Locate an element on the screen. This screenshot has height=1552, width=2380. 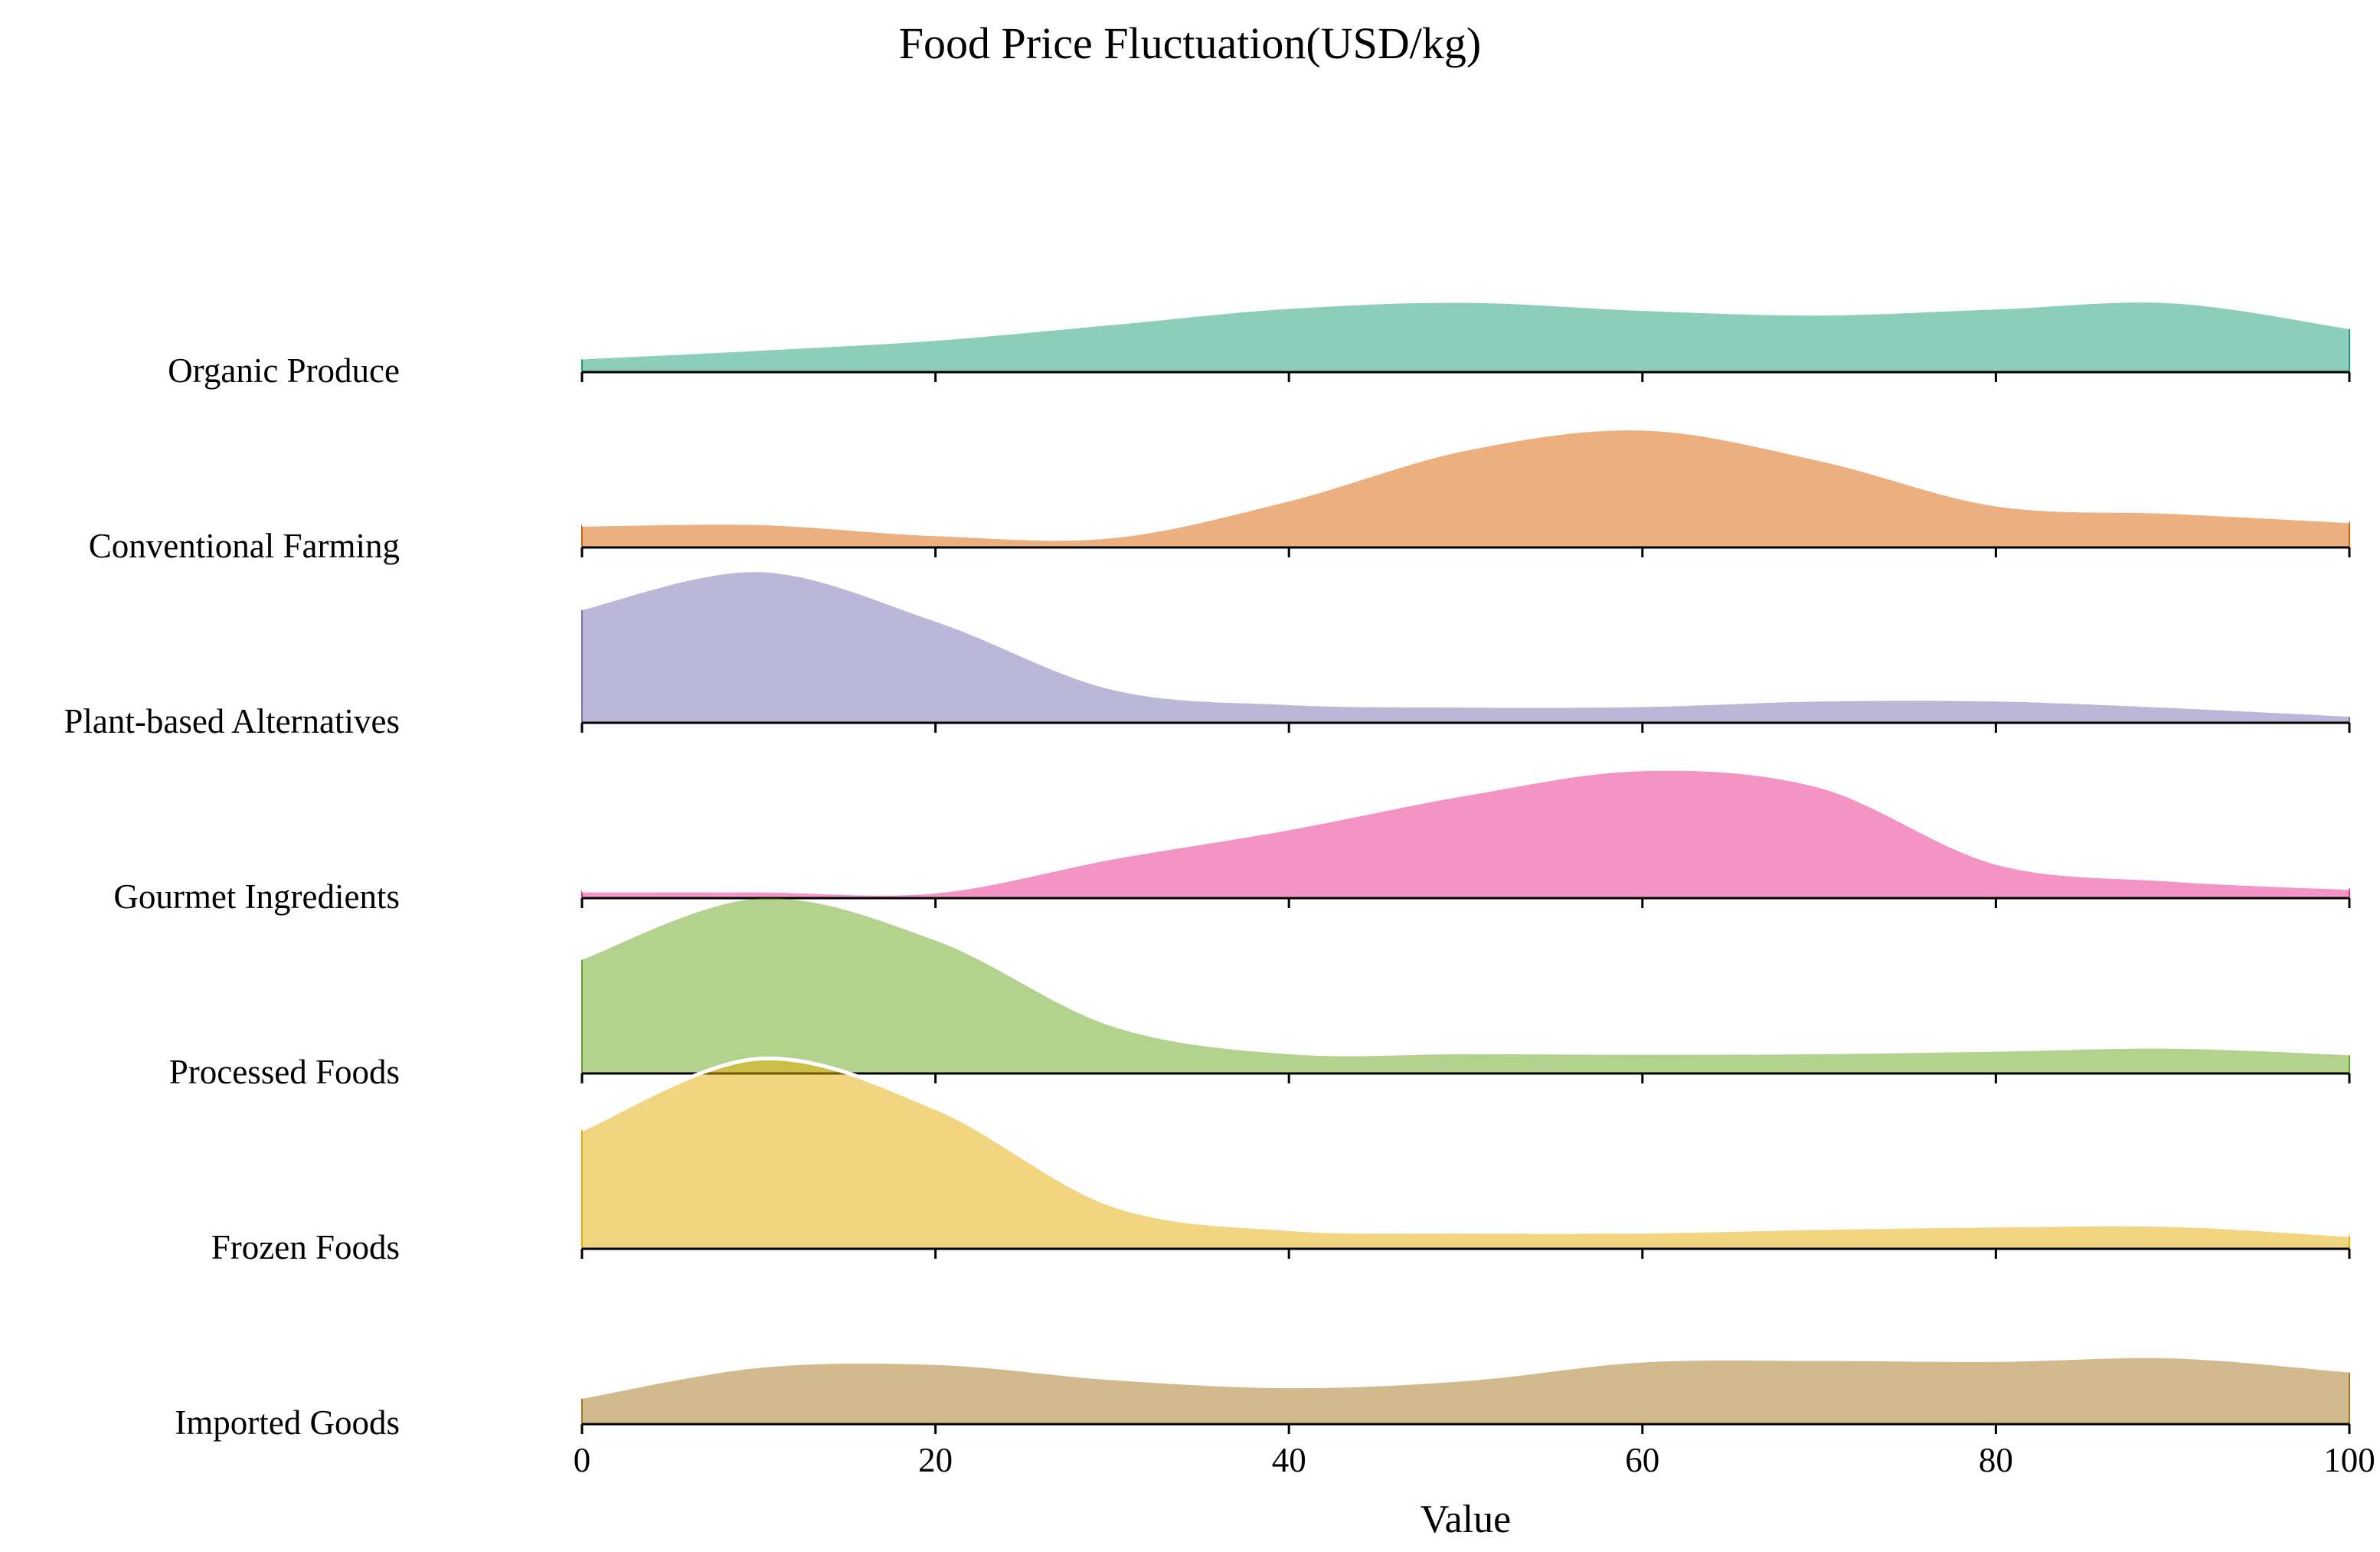
ridge-conventional-farming is located at coordinates (1465, 491).